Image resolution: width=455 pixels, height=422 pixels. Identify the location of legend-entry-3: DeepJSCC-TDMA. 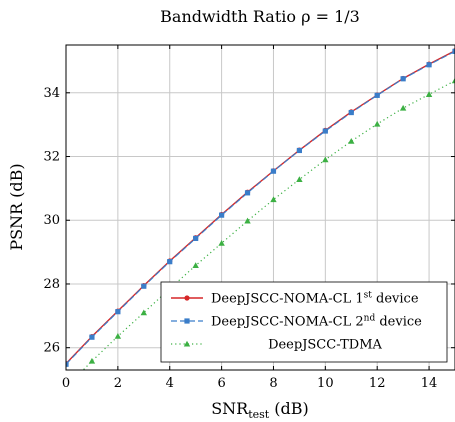
(277, 345).